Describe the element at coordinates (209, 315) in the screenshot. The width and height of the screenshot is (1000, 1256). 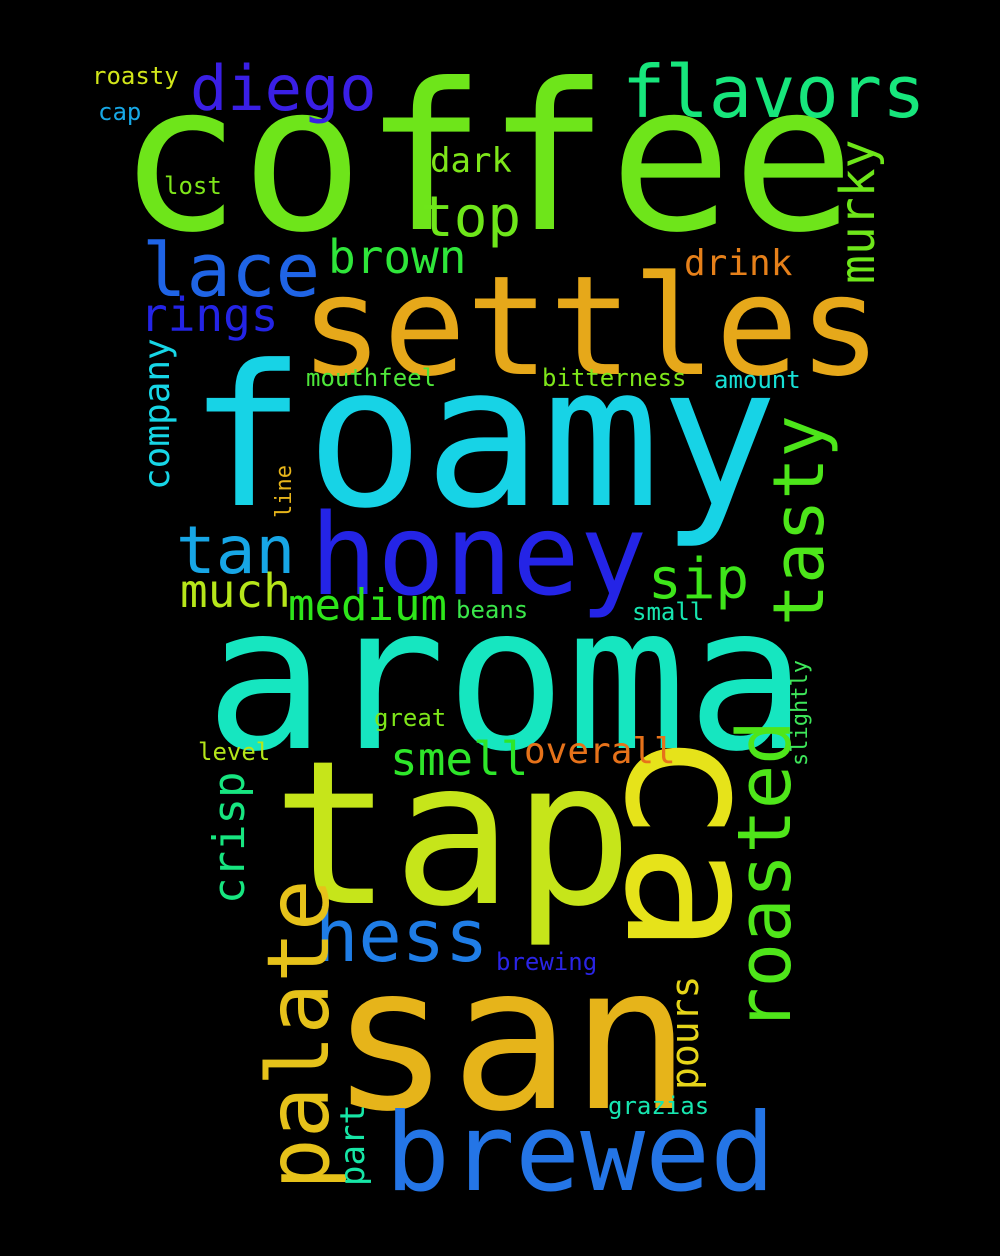
I see `word-rings: rings` at that location.